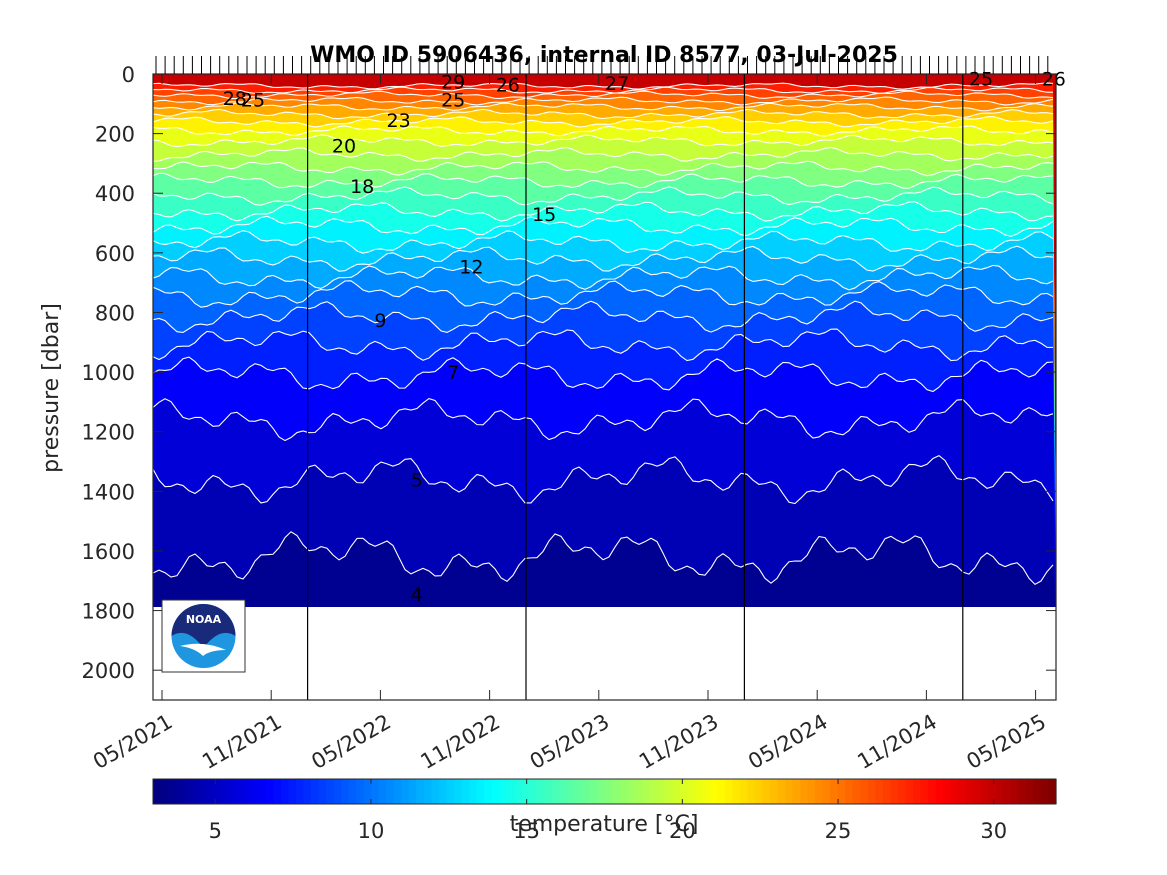  I want to click on temperature-band, so click(604, 569).